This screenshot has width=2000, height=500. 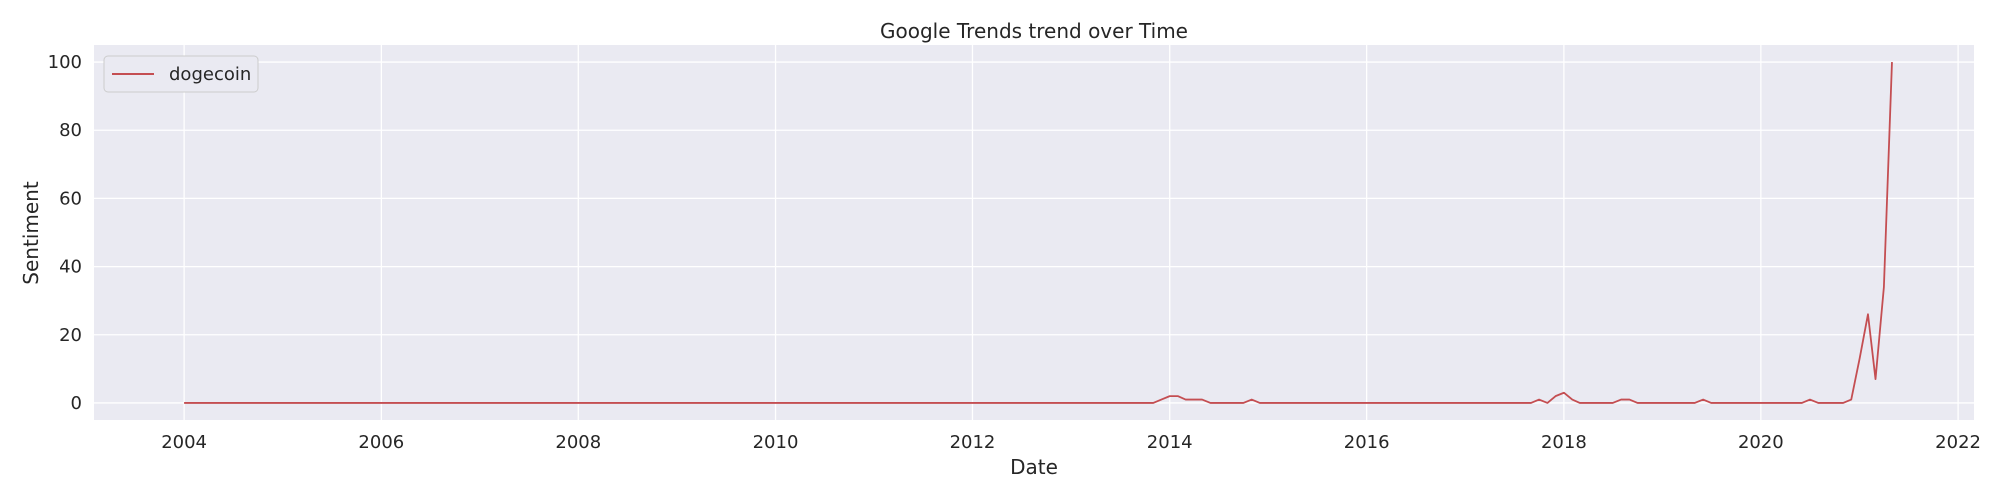 I want to click on x-tick-label-2014: 2014, so click(x=1170, y=442).